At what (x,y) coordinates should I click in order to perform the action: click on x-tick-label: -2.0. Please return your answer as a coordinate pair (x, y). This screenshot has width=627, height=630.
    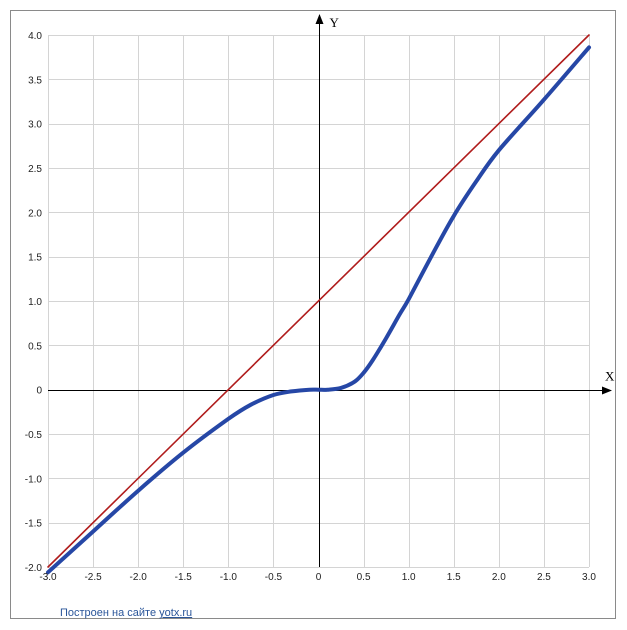
    Looking at the image, I should click on (139, 577).